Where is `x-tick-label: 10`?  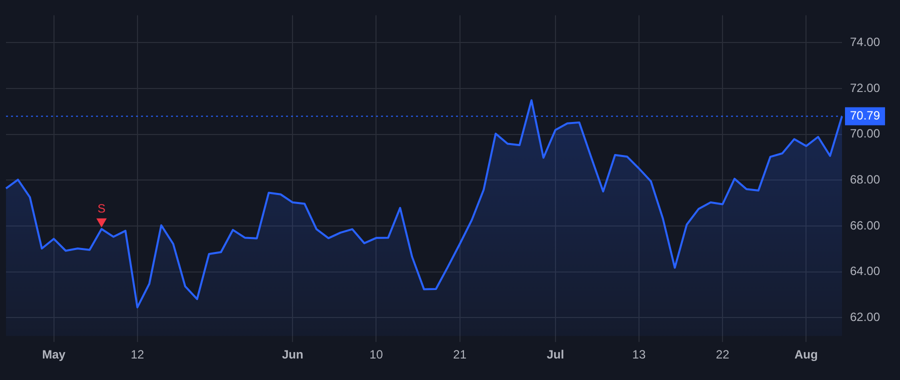
x-tick-label: 10 is located at coordinates (377, 355).